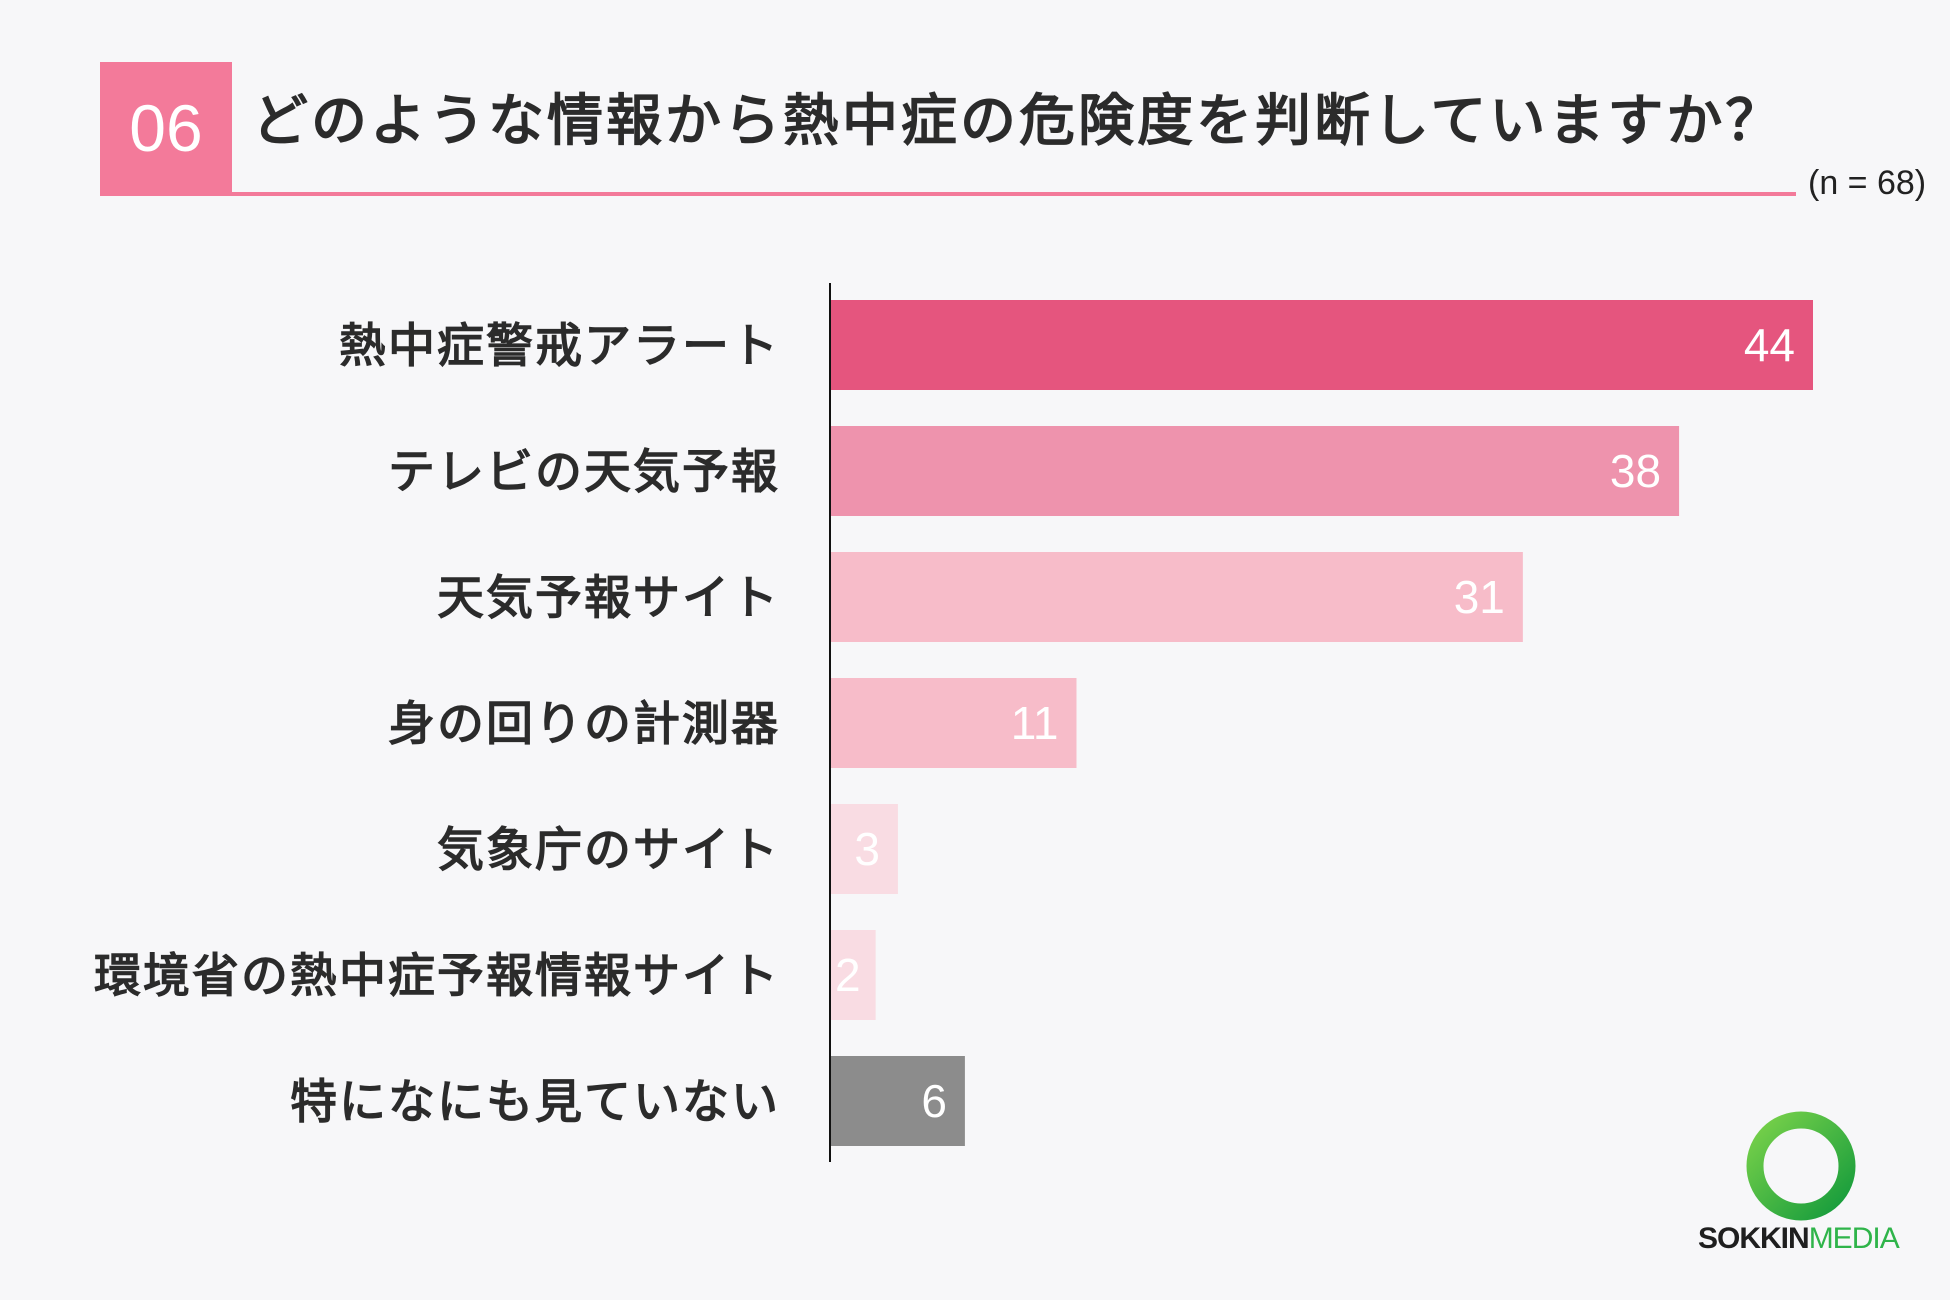 Image resolution: width=1950 pixels, height=1300 pixels. I want to click on value-label-1: 38, so click(1635, 471).